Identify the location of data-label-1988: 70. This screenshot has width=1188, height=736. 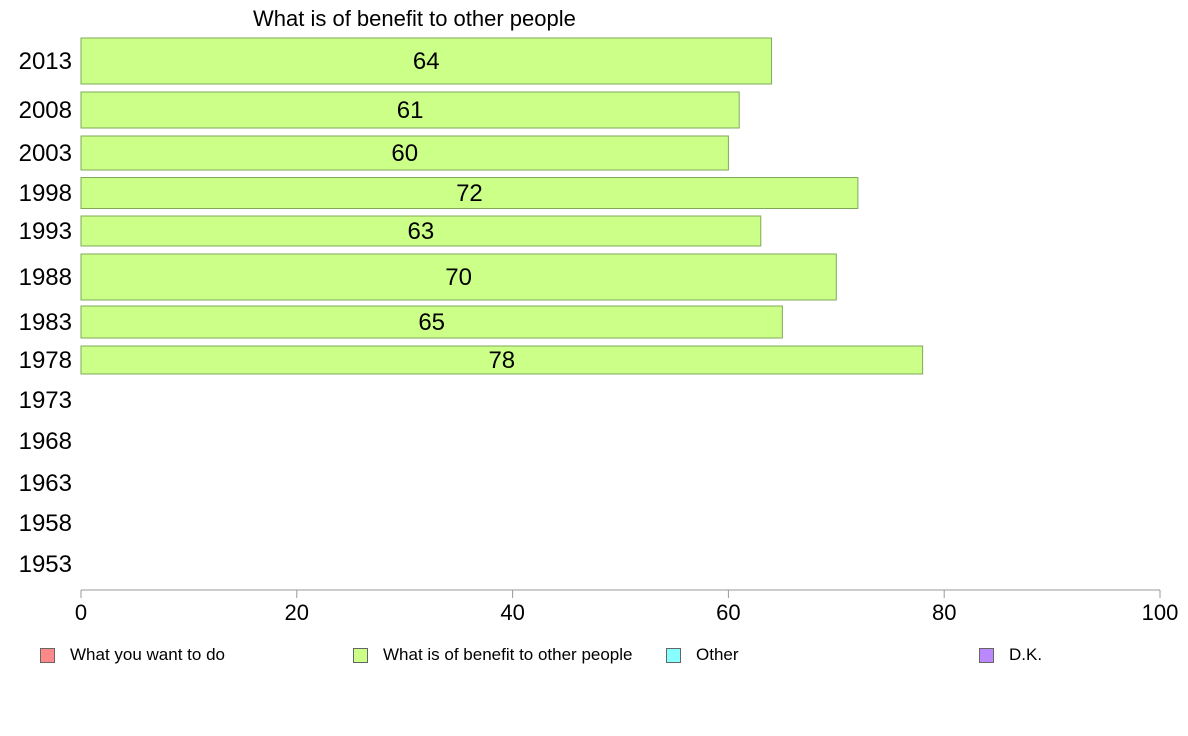
(458, 277).